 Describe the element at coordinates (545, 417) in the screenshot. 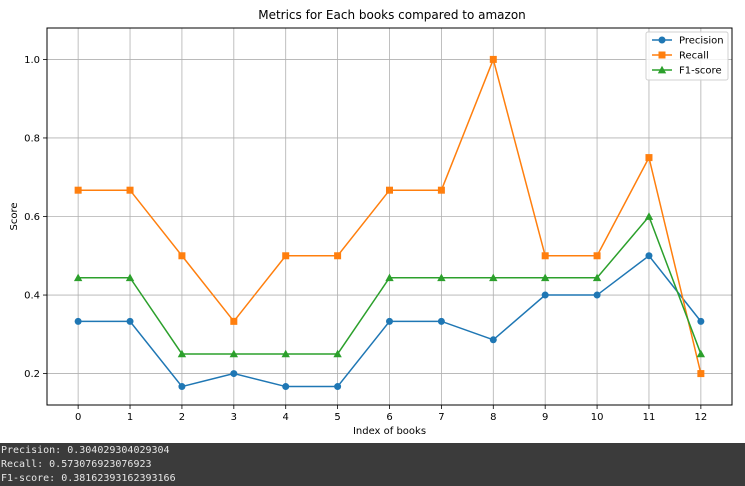

I see `x-tick-label: 9` at that location.